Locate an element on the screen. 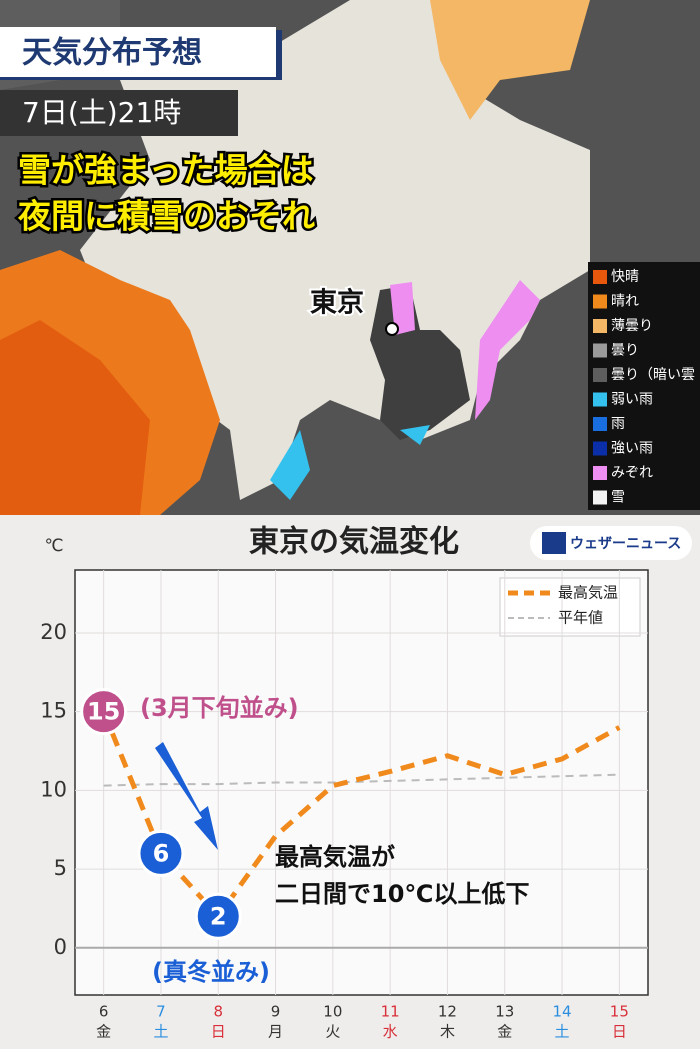 Image resolution: width=700 pixels, height=1049 pixels. legend-label: 最高気温 is located at coordinates (588, 593).